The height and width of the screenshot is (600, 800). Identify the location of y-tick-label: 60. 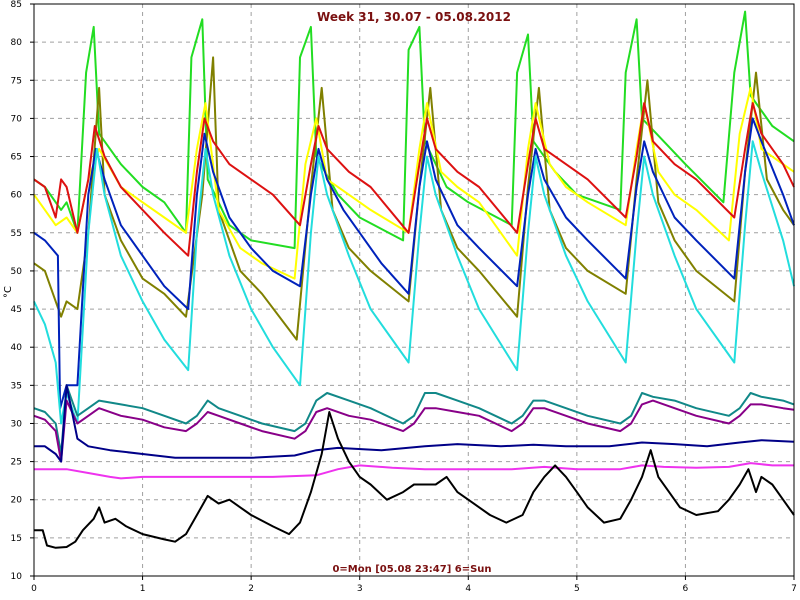
(17, 196).